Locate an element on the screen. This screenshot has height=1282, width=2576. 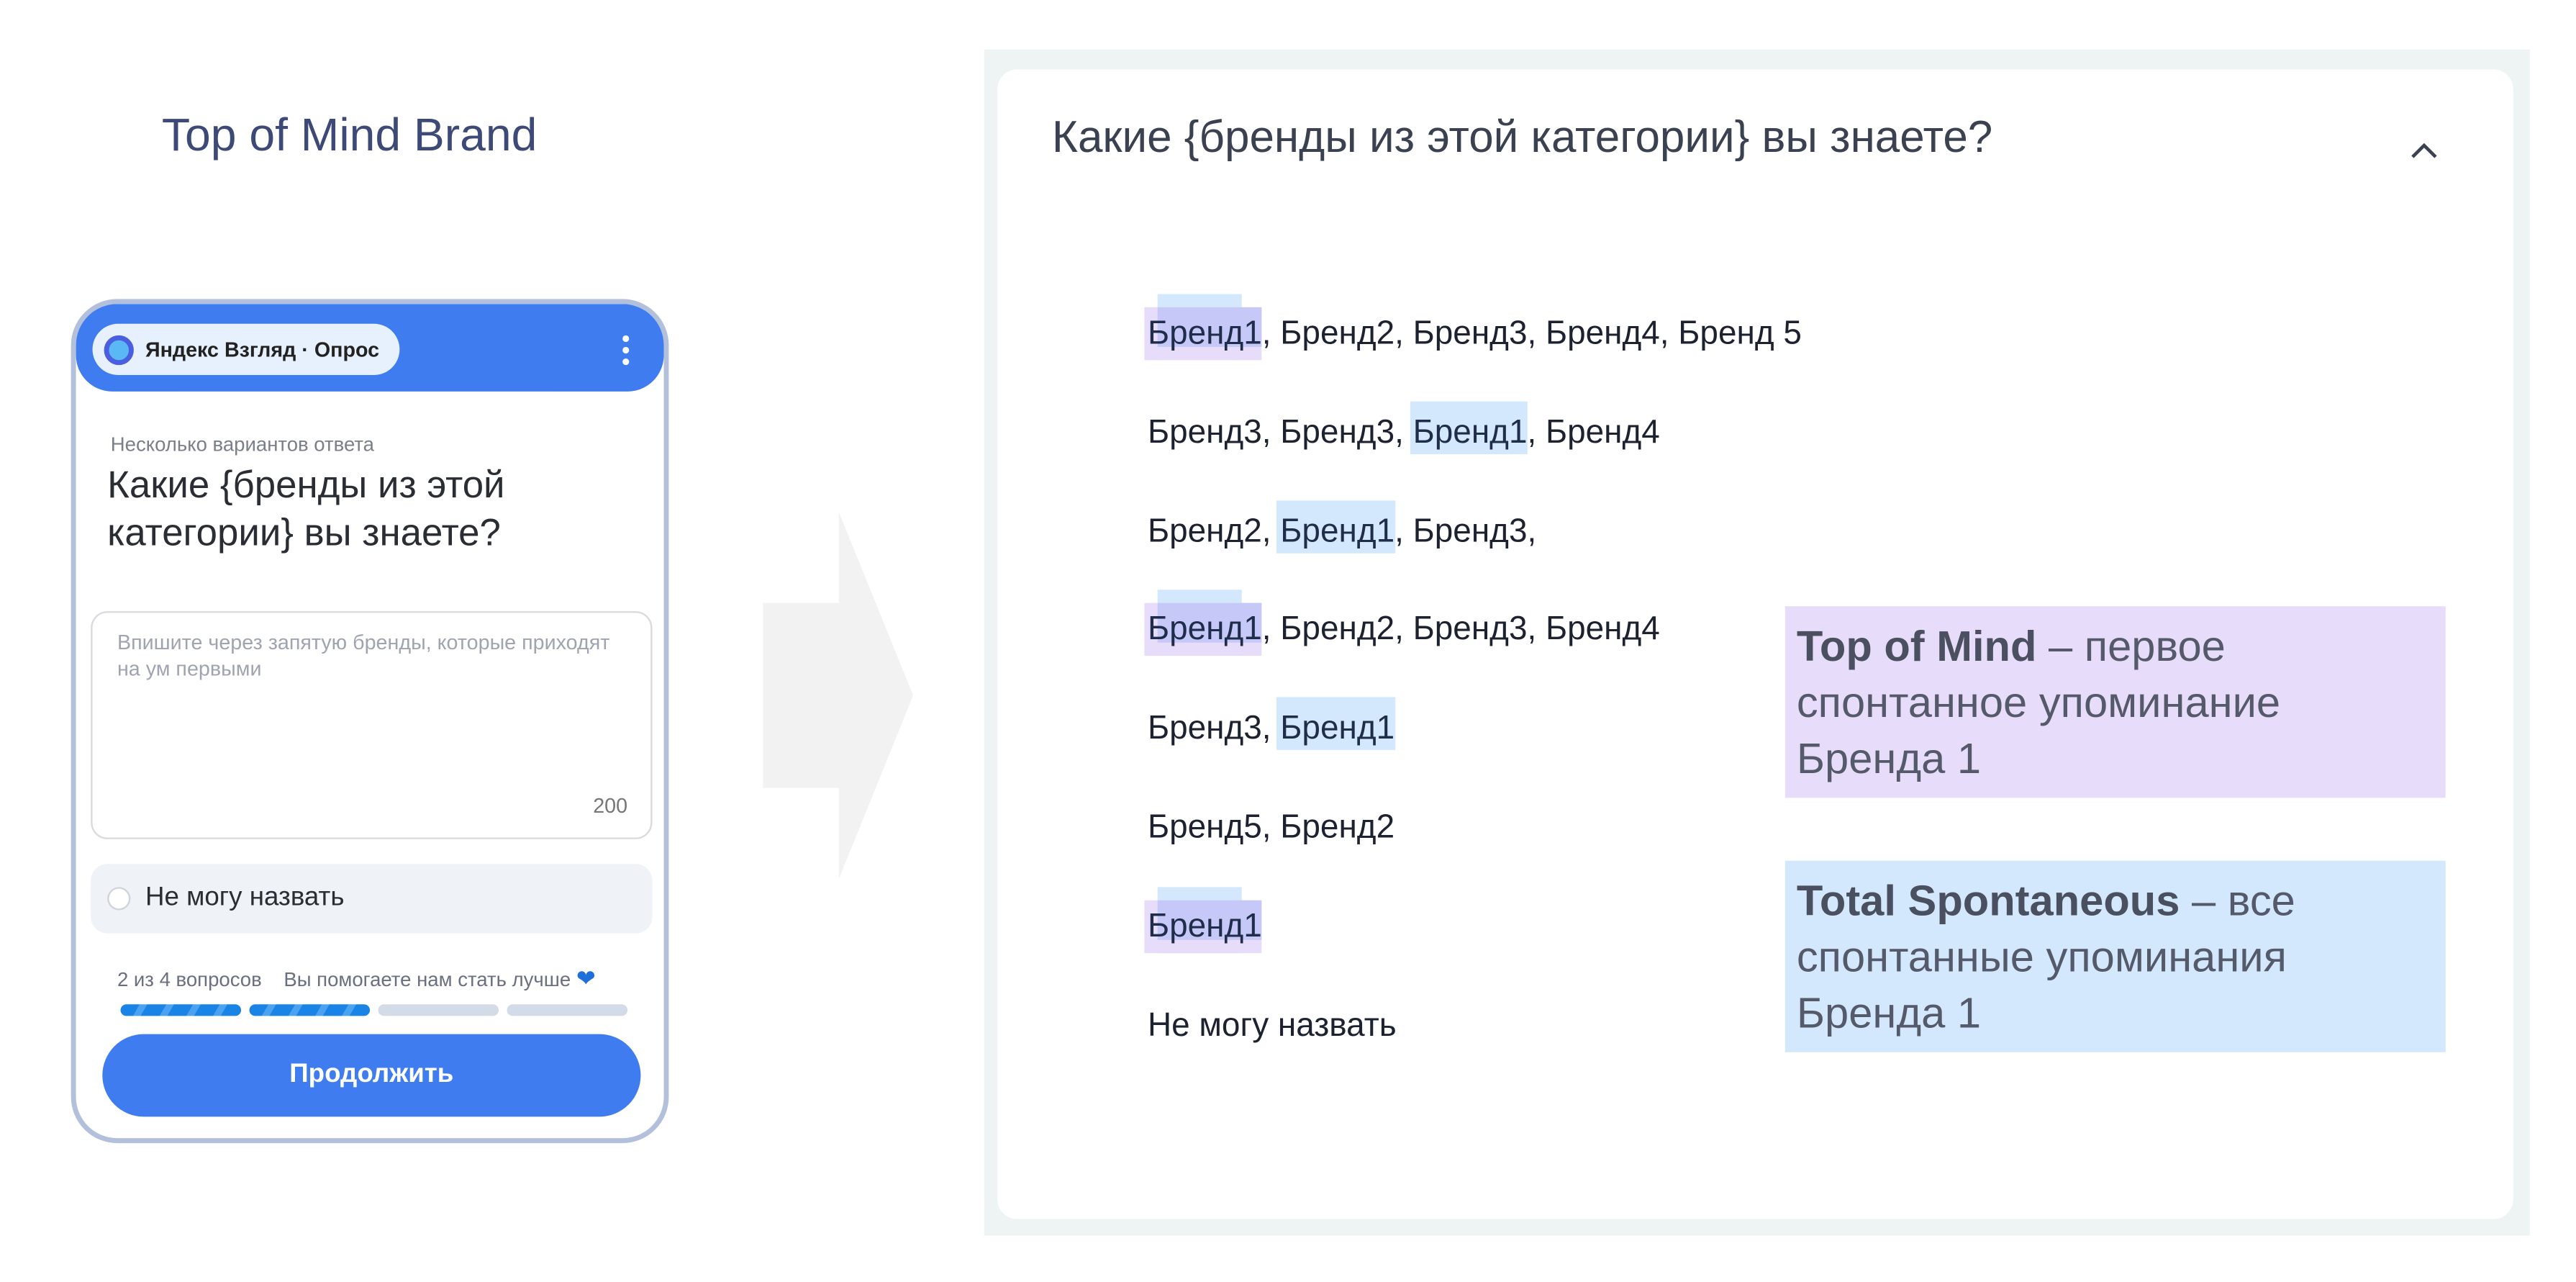
note-desc: – первое спонтанное упоминание Бренда 1 is located at coordinates (2038, 701).